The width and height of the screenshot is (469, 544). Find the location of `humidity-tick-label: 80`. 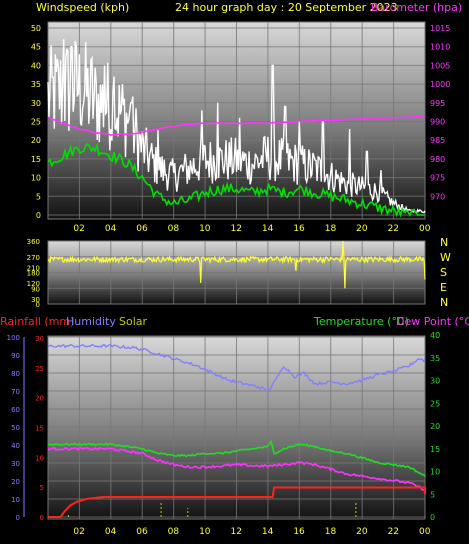

humidity-tick-label: 80 is located at coordinates (15, 374).